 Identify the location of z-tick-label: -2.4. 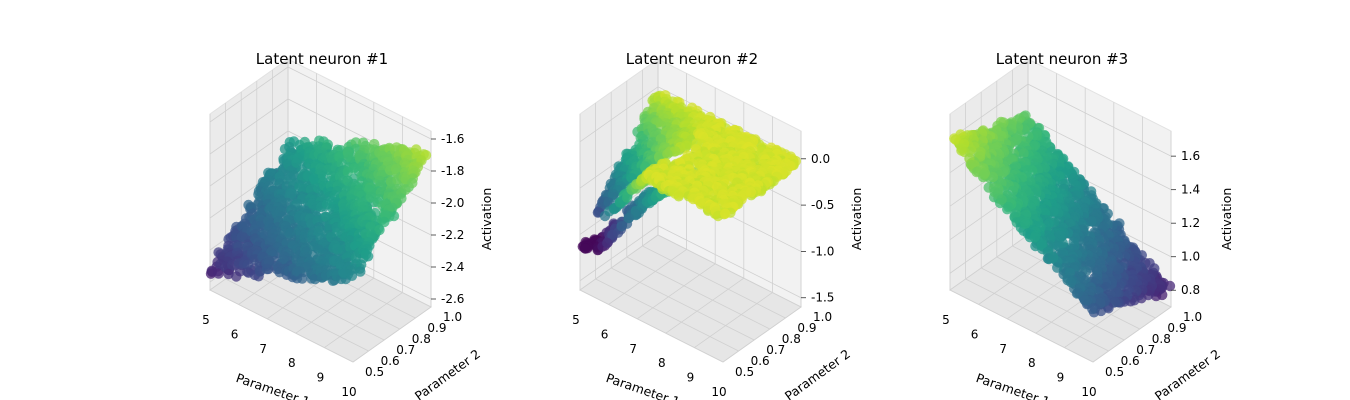
(452, 267).